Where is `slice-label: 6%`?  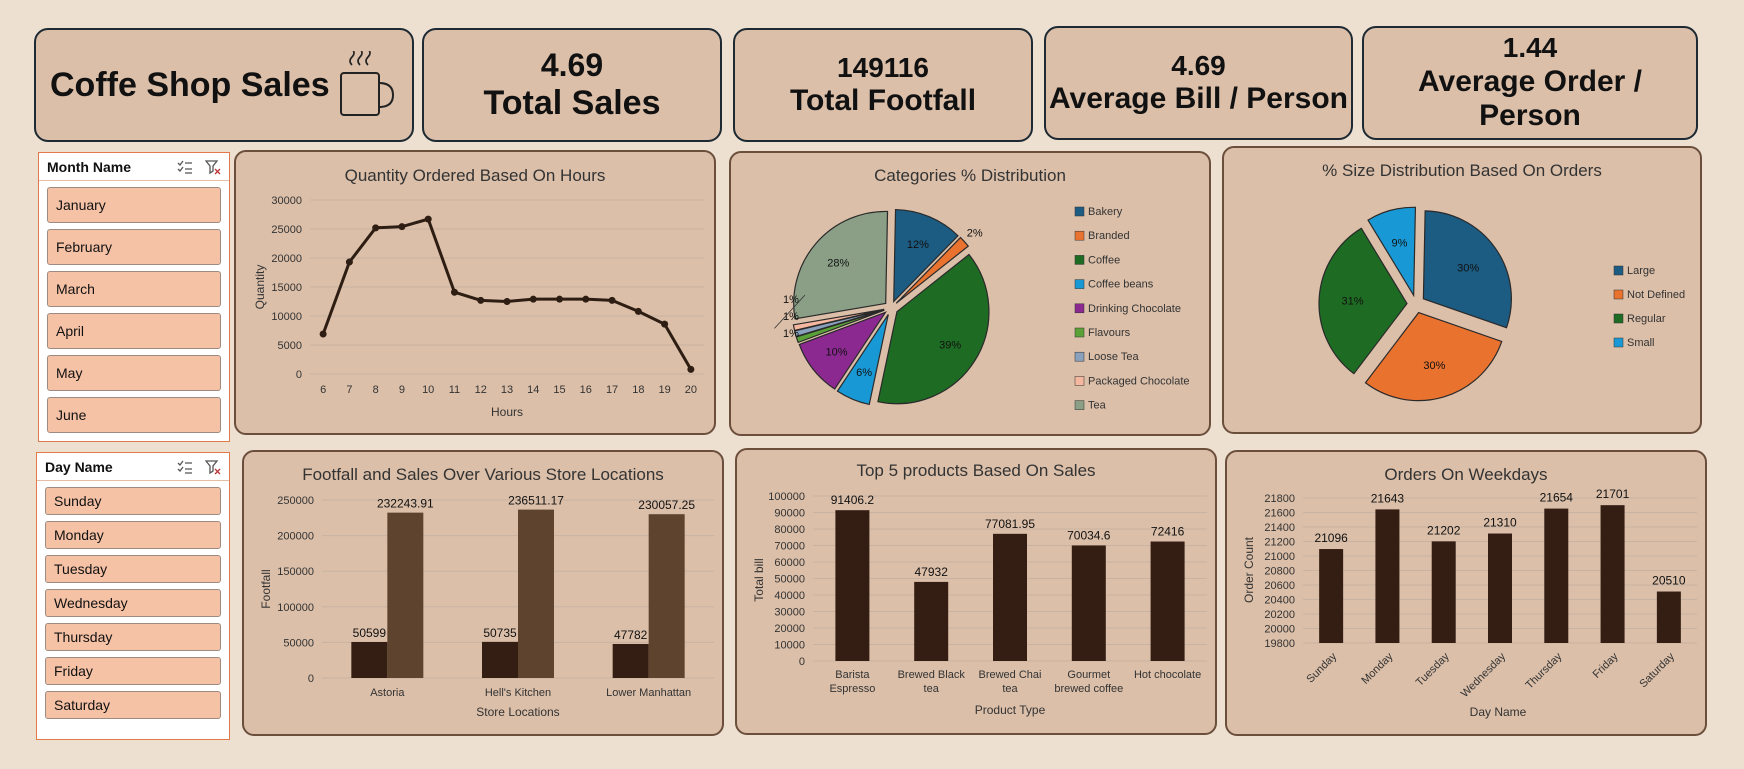 slice-label: 6% is located at coordinates (864, 373).